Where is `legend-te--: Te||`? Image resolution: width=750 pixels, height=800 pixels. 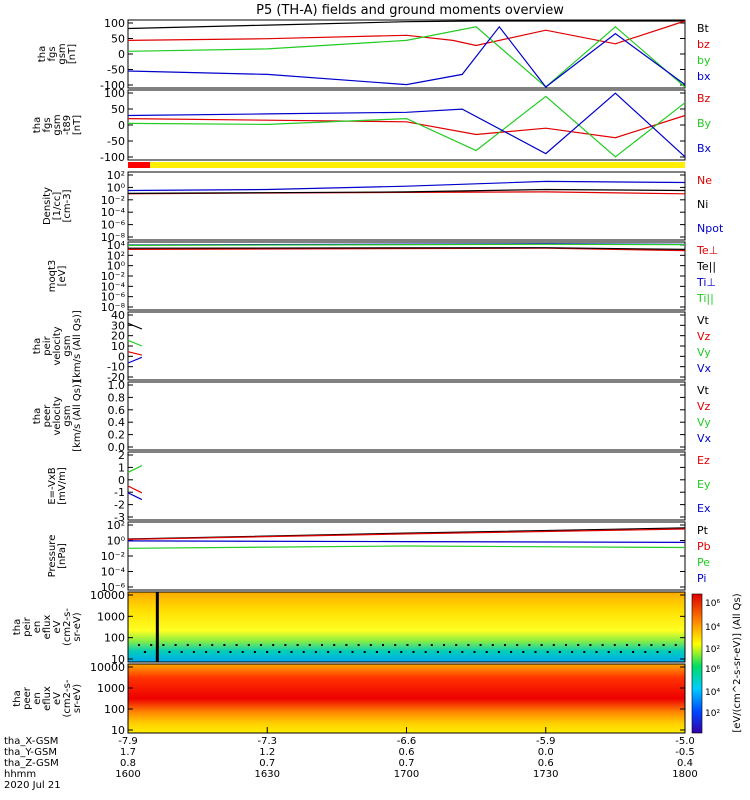 legend-te--: Te|| is located at coordinates (706, 266).